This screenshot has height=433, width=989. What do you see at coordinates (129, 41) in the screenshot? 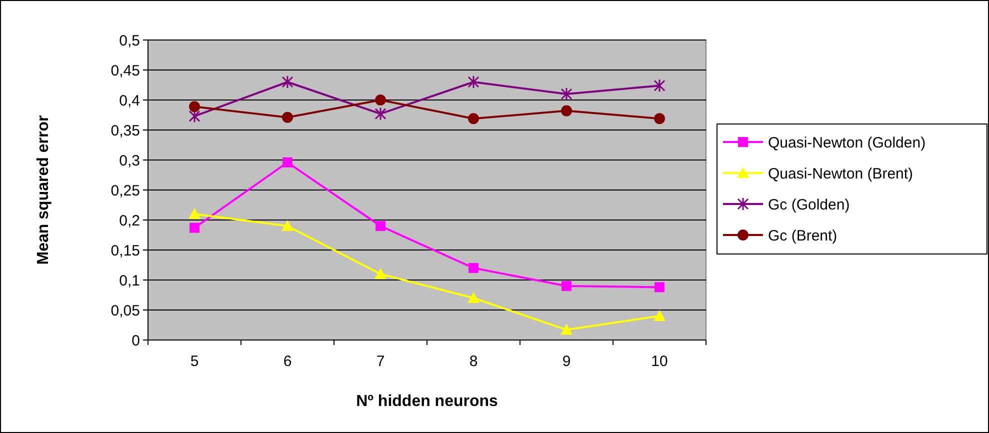
I see `y-tick-label: 0,5` at bounding box center [129, 41].